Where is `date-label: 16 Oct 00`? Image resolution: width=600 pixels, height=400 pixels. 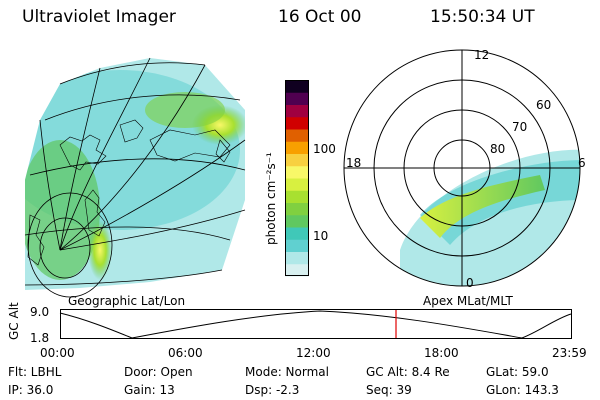
date-label: 16 Oct 00 is located at coordinates (320, 17).